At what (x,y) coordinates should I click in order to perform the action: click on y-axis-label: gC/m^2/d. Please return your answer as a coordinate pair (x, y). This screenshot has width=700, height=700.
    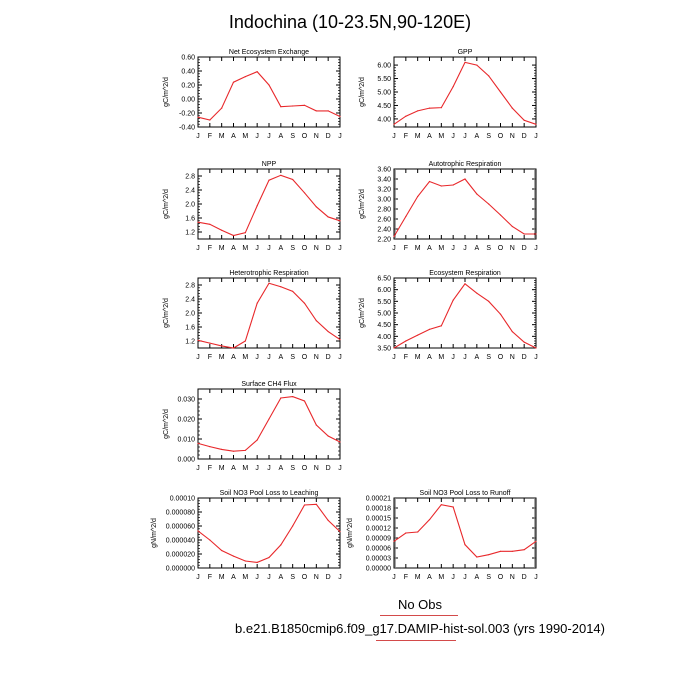
    Looking at the image, I should click on (362, 313).